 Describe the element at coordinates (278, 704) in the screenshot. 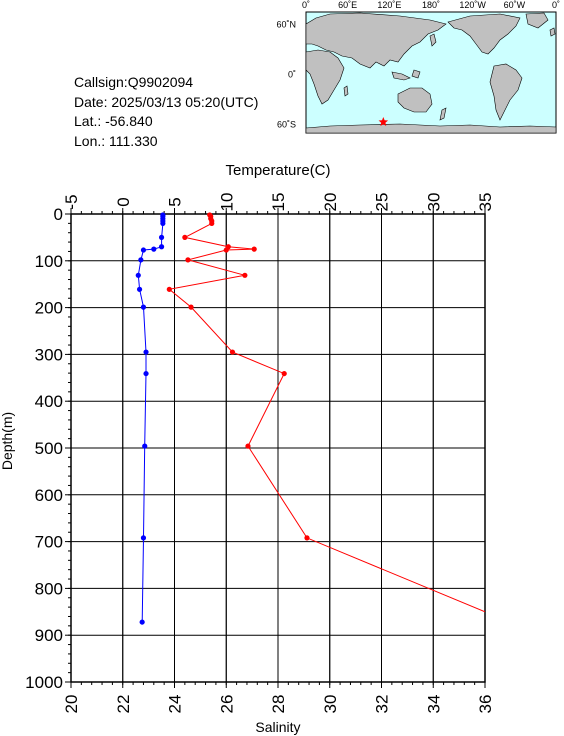

I see `bottom-tick-label: 28` at that location.